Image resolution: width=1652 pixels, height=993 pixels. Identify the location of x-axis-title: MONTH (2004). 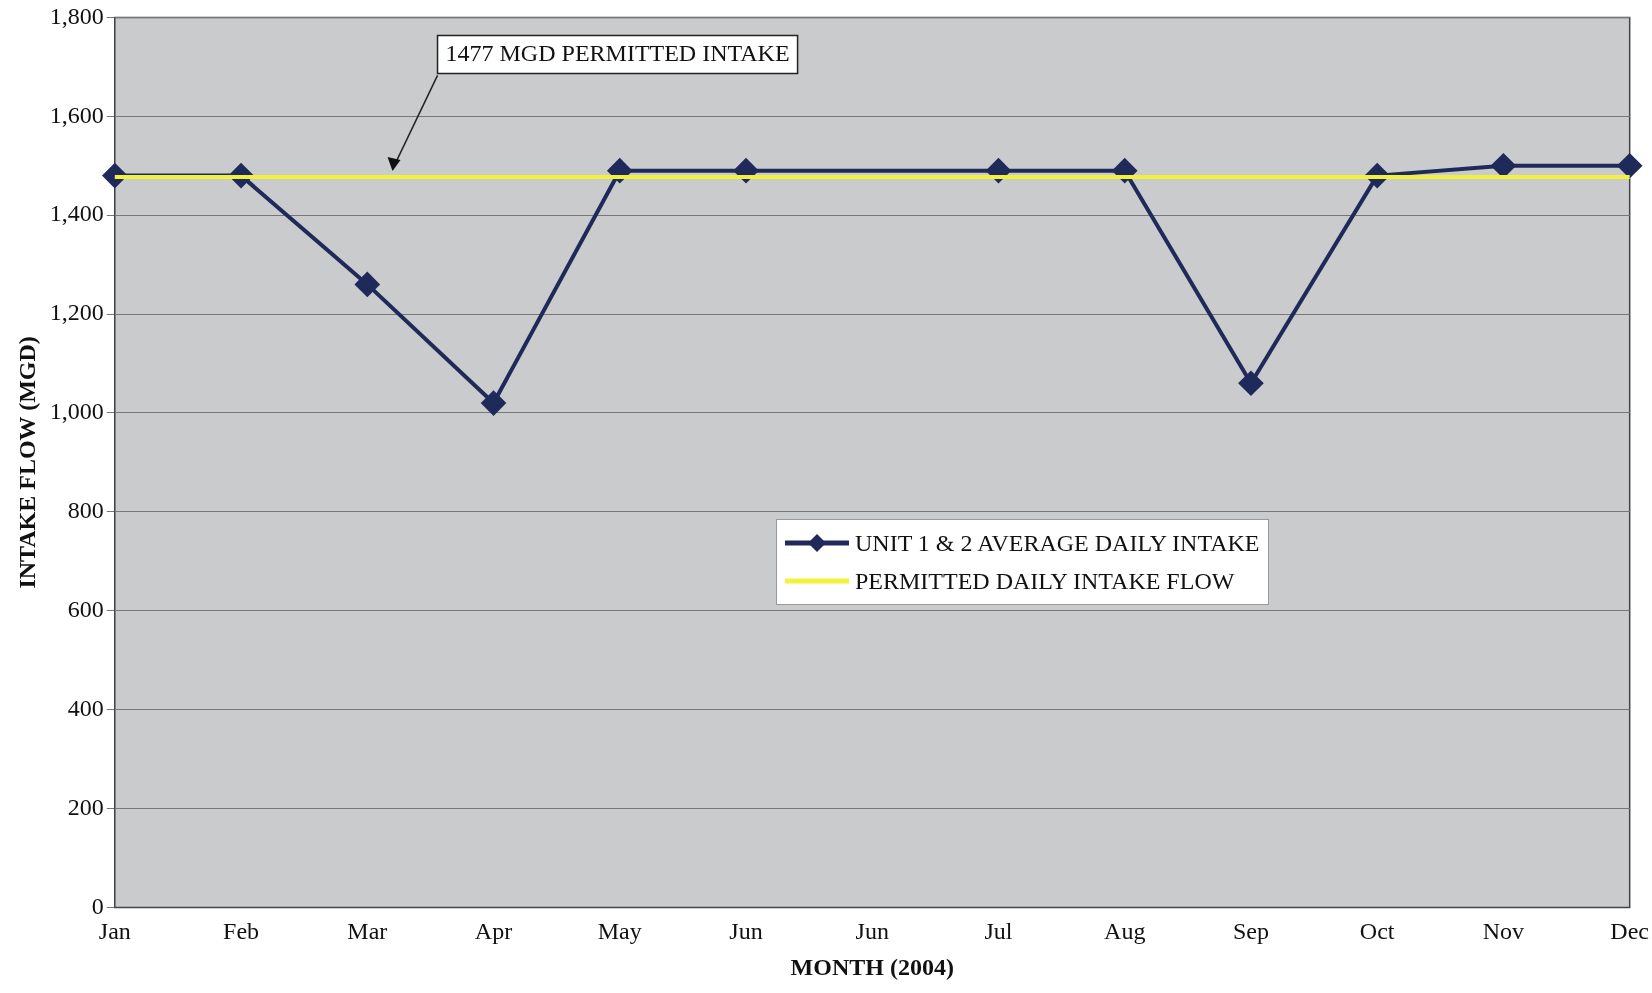
(872, 966).